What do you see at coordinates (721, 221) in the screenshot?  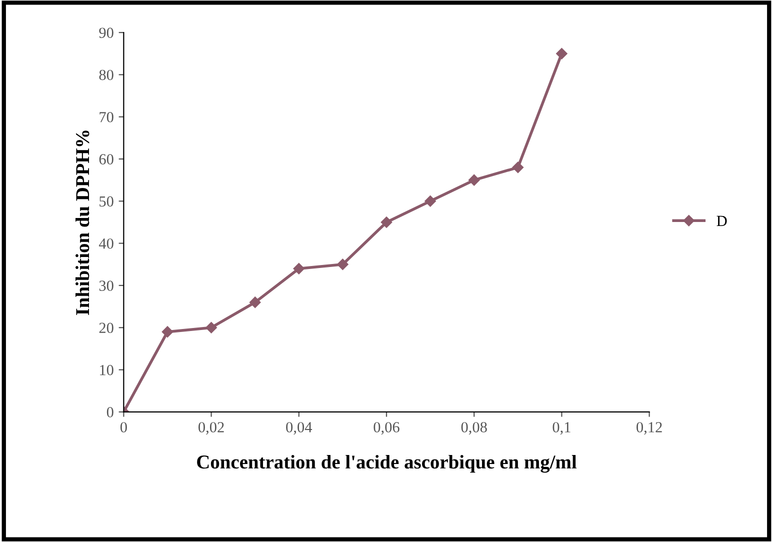 I see `legend-label: D` at bounding box center [721, 221].